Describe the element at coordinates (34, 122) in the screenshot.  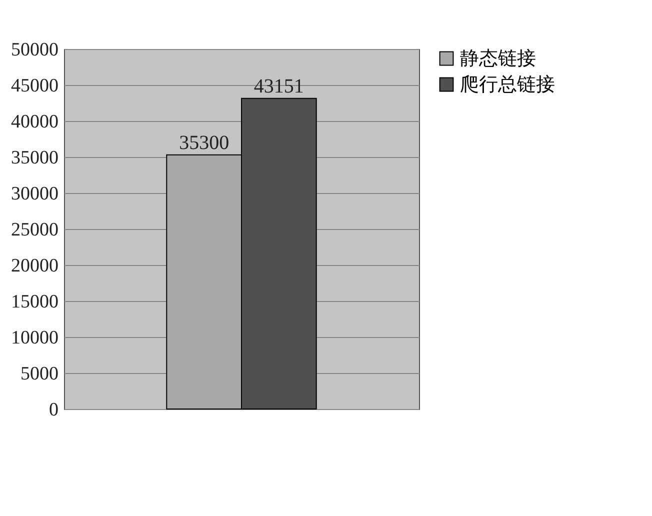
I see `y-tick-label: 40000` at that location.